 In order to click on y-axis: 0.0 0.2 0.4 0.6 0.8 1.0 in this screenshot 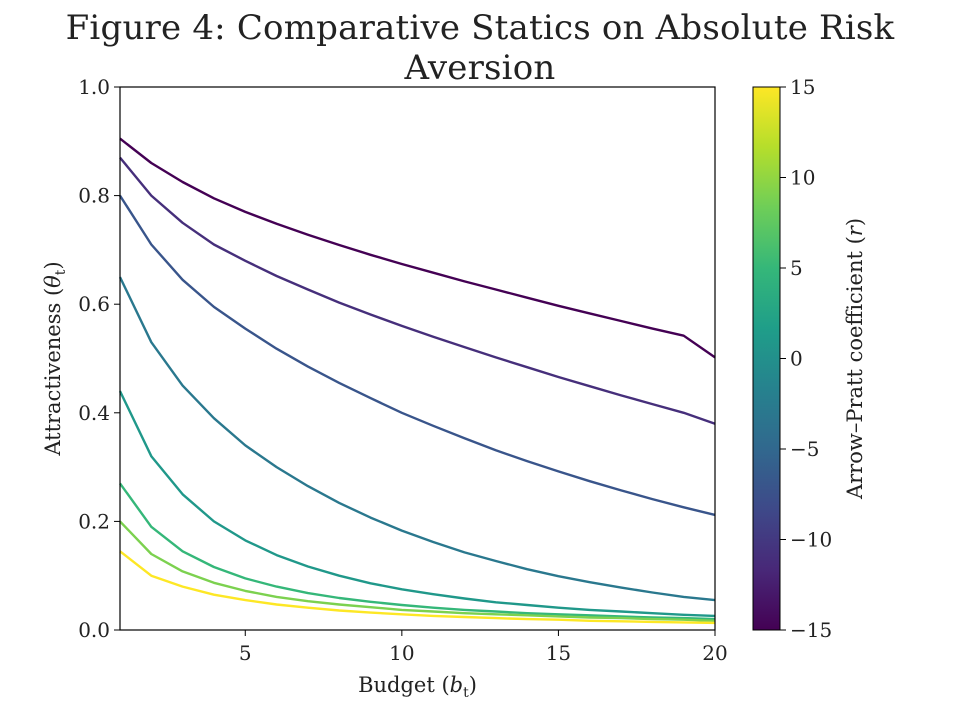, I will do `click(99, 358)`.